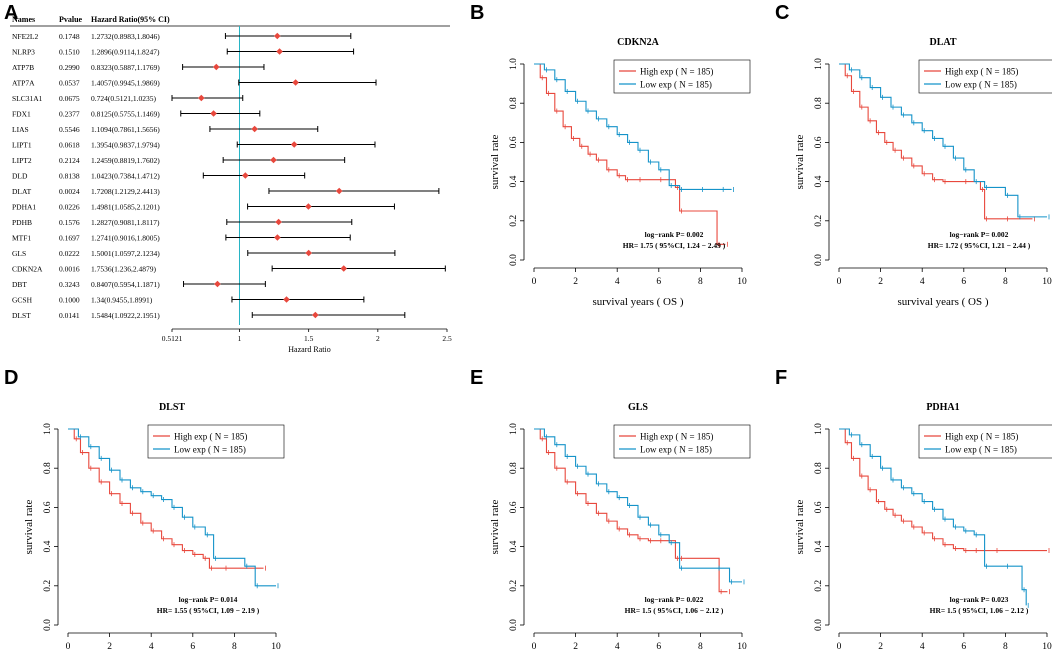  What do you see at coordinates (979, 245) in the screenshot?
I see `km-hr-text: HR= 1.72 ( 95%CI, 1.21 − 2.44 )` at bounding box center [979, 245].